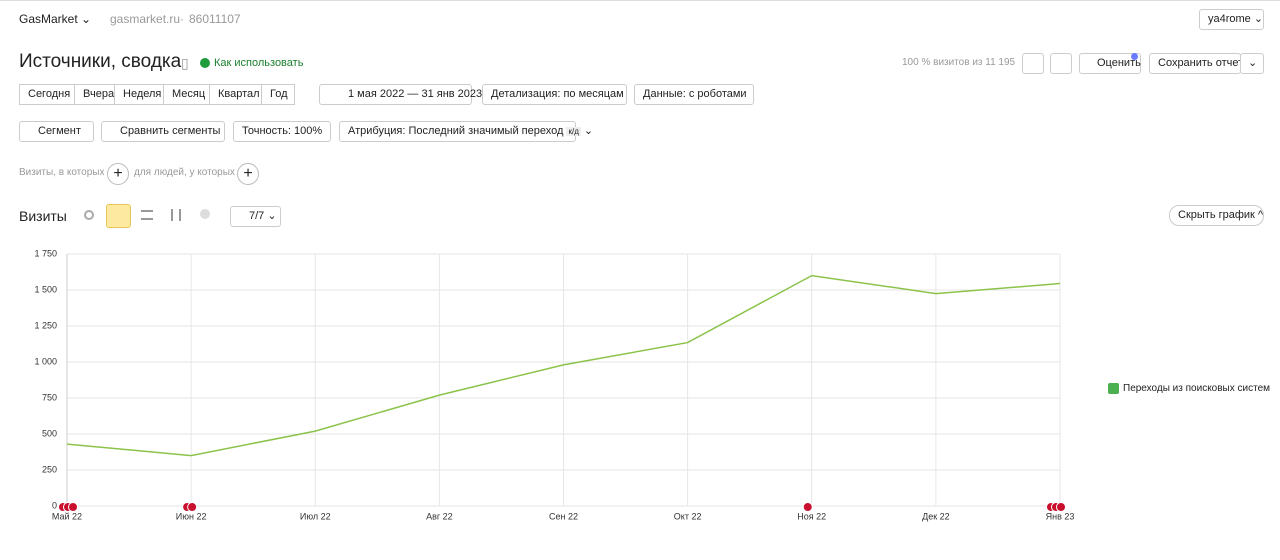 The image size is (1280, 560). Describe the element at coordinates (315, 516) in the screenshot. I see `x-tick-label: Июл 22` at that location.